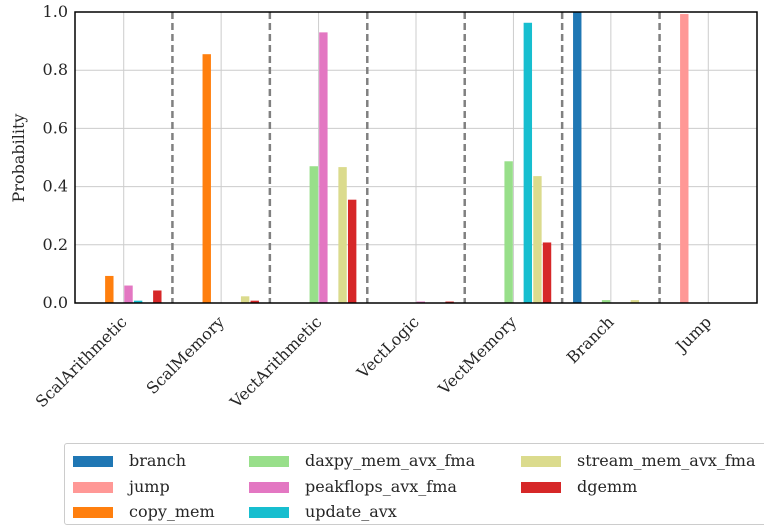  I want to click on legend-label: update_avx, so click(351, 511).